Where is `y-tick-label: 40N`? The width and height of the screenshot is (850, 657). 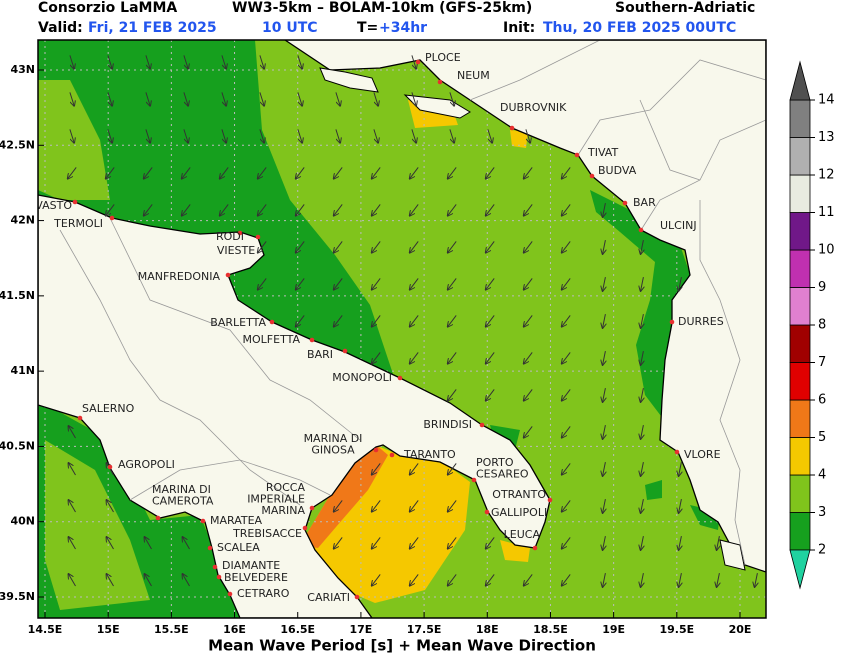
y-tick-label: 40N is located at coordinates (22, 521).